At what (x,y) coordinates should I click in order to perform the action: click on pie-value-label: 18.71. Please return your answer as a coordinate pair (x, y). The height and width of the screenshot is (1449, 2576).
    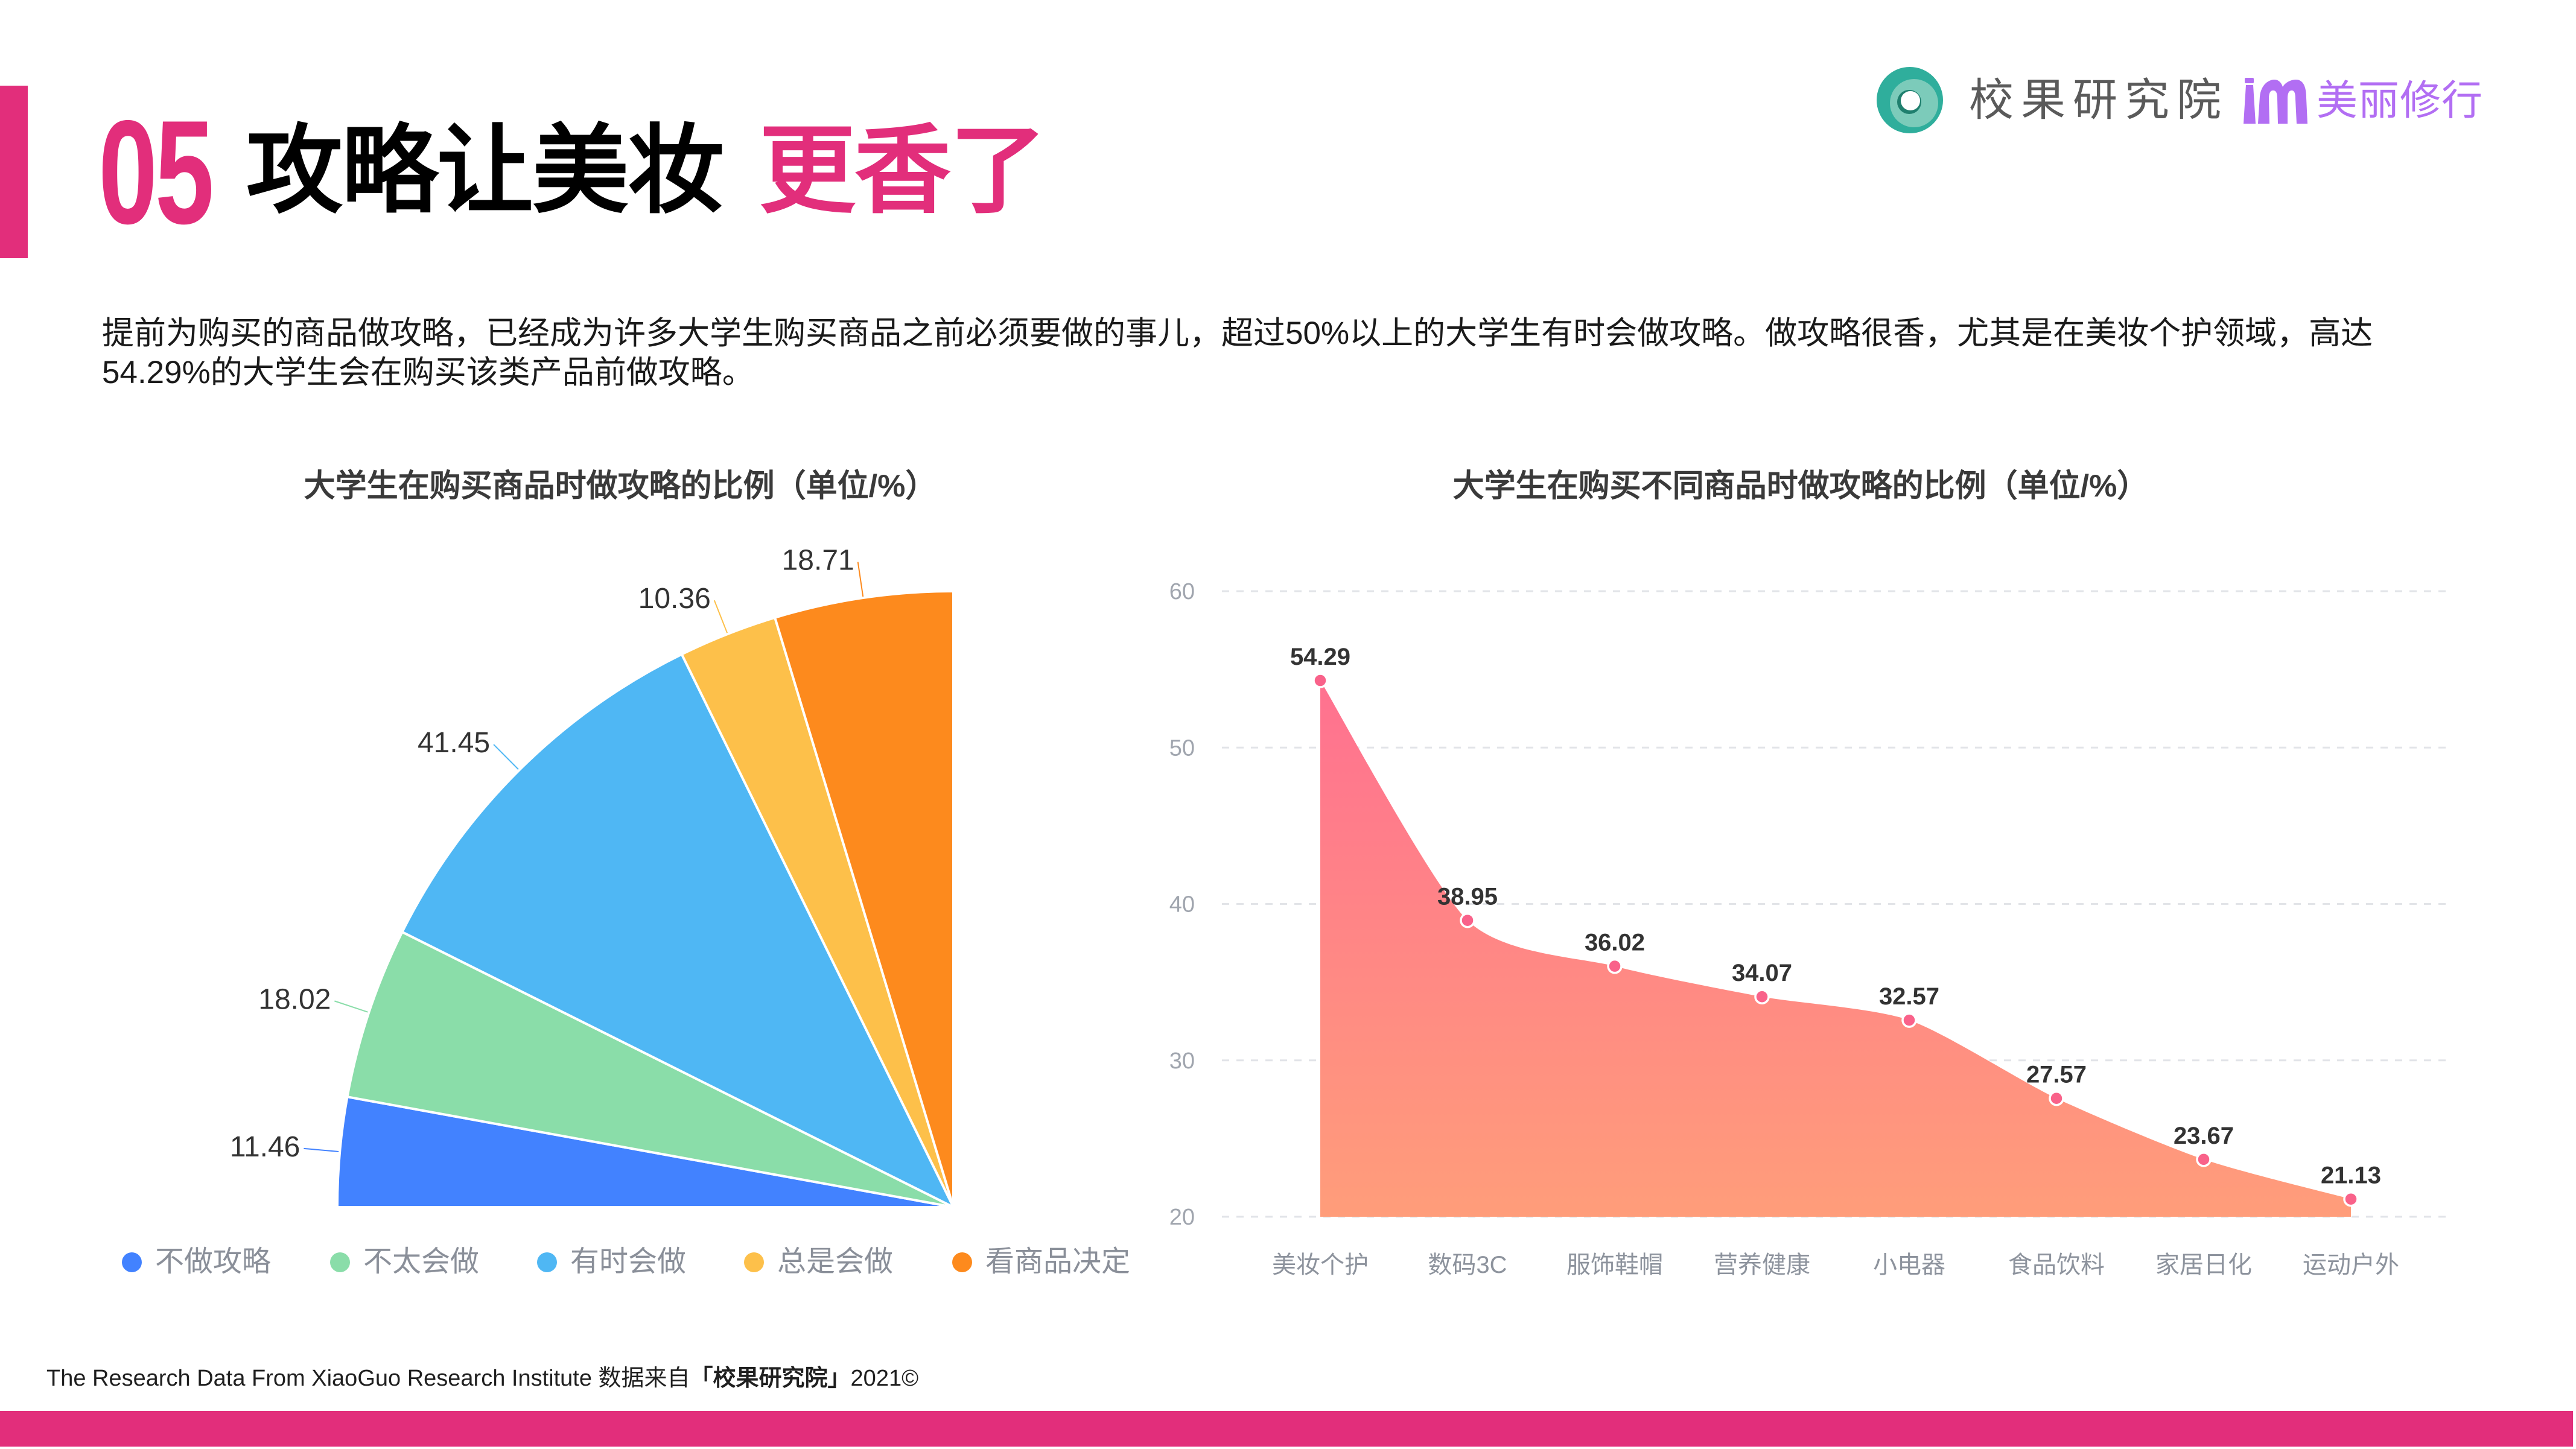
    Looking at the image, I should click on (818, 561).